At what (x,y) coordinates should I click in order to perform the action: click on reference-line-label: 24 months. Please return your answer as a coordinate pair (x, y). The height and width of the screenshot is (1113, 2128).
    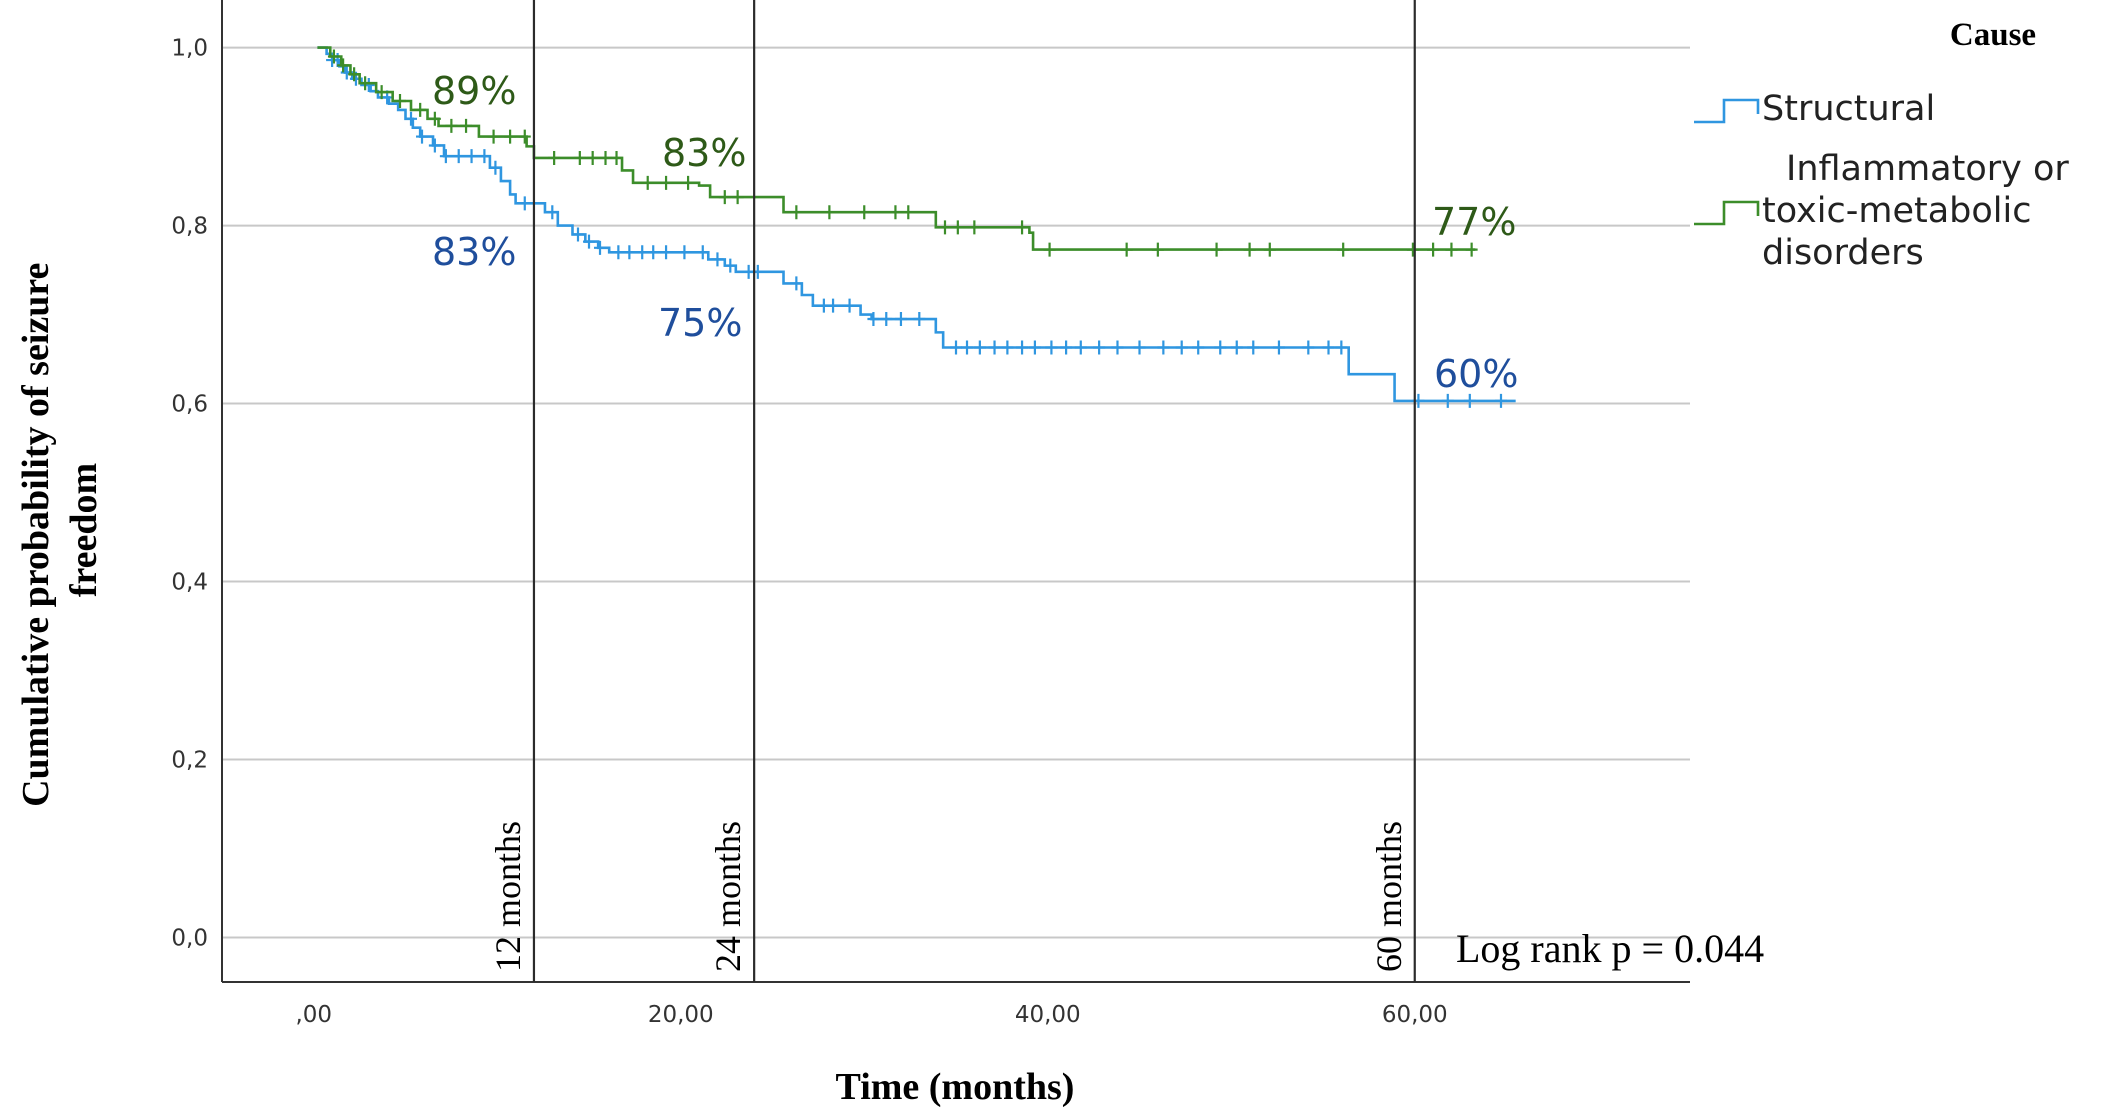
    Looking at the image, I should click on (728, 896).